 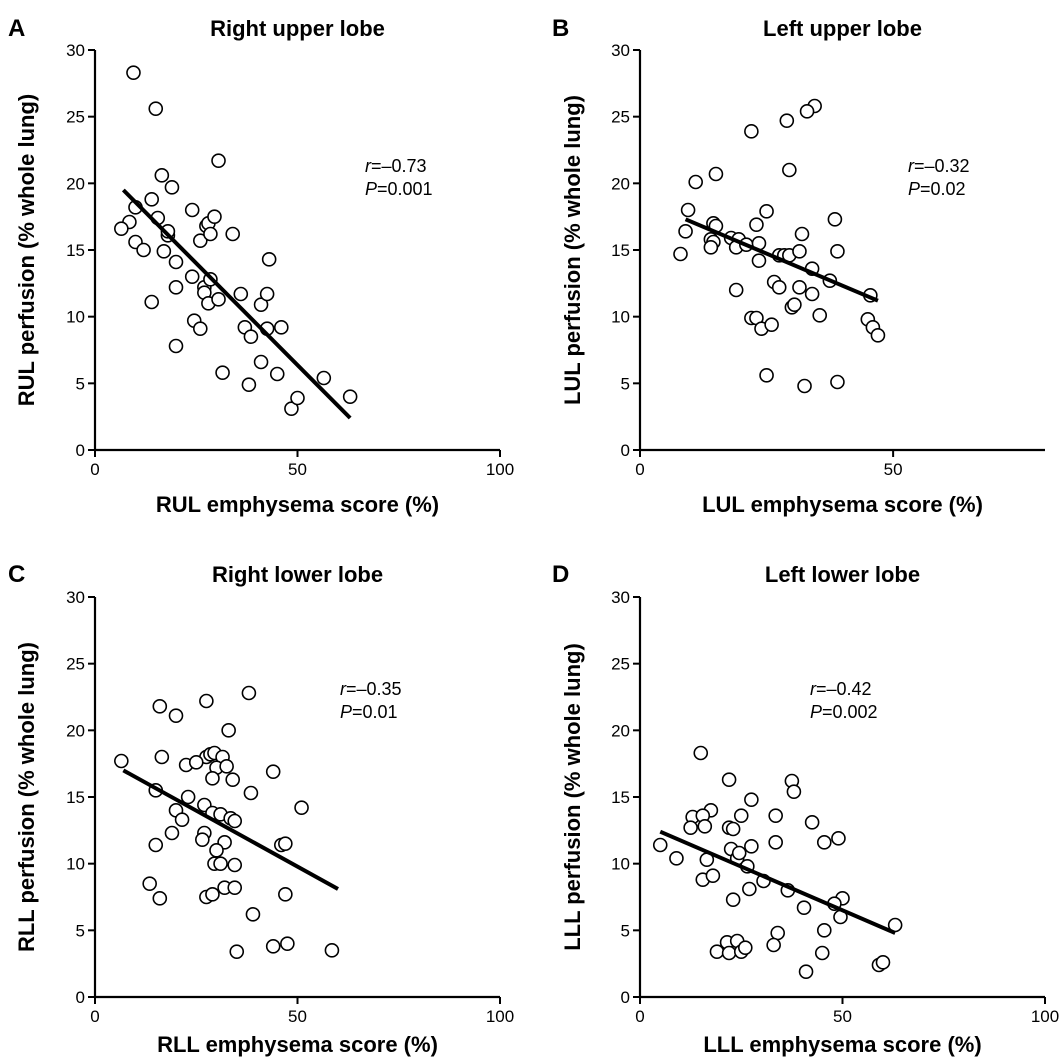 What do you see at coordinates (939, 166) in the screenshot?
I see `correlation-r: r=–0.32` at bounding box center [939, 166].